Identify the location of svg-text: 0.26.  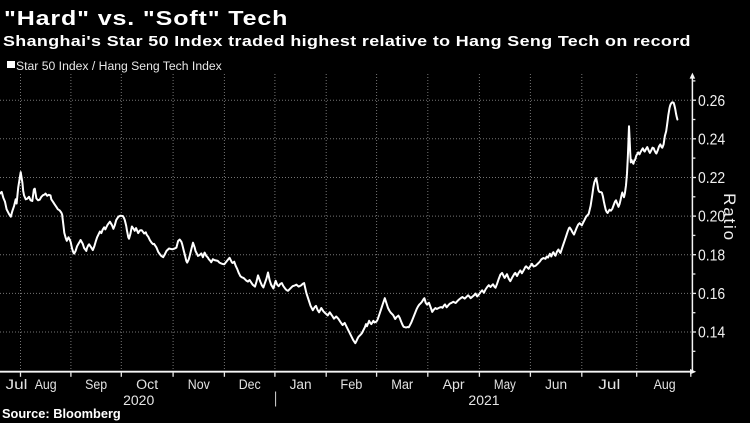
(711, 101).